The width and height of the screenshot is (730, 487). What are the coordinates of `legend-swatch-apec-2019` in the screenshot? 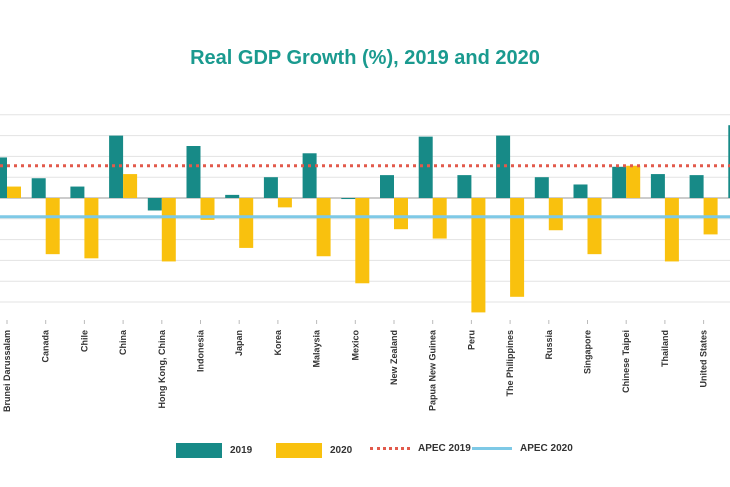 It's located at (390, 448).